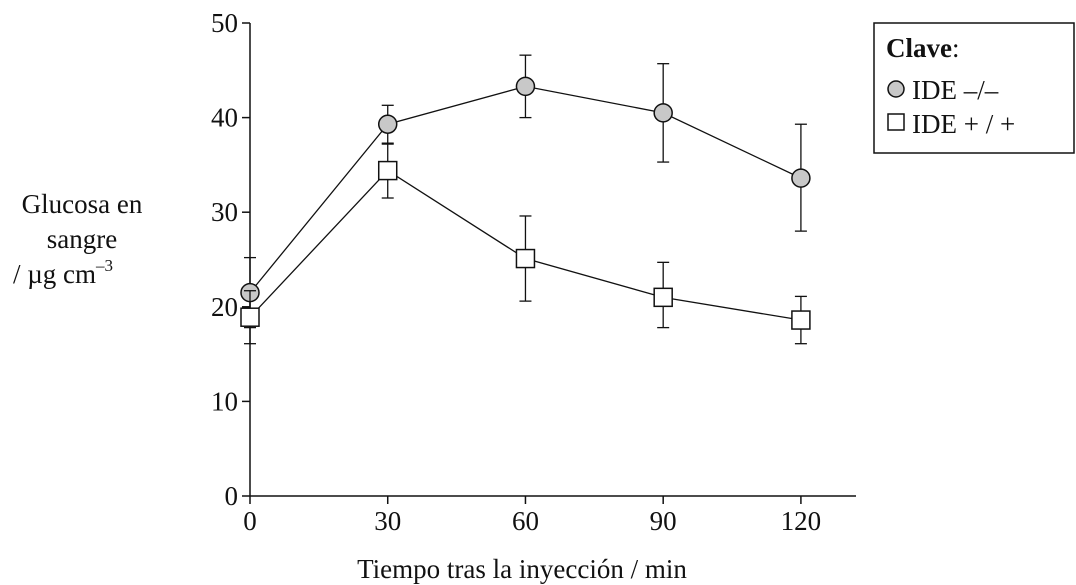  I want to click on x-tick-label: 120, so click(801, 521).